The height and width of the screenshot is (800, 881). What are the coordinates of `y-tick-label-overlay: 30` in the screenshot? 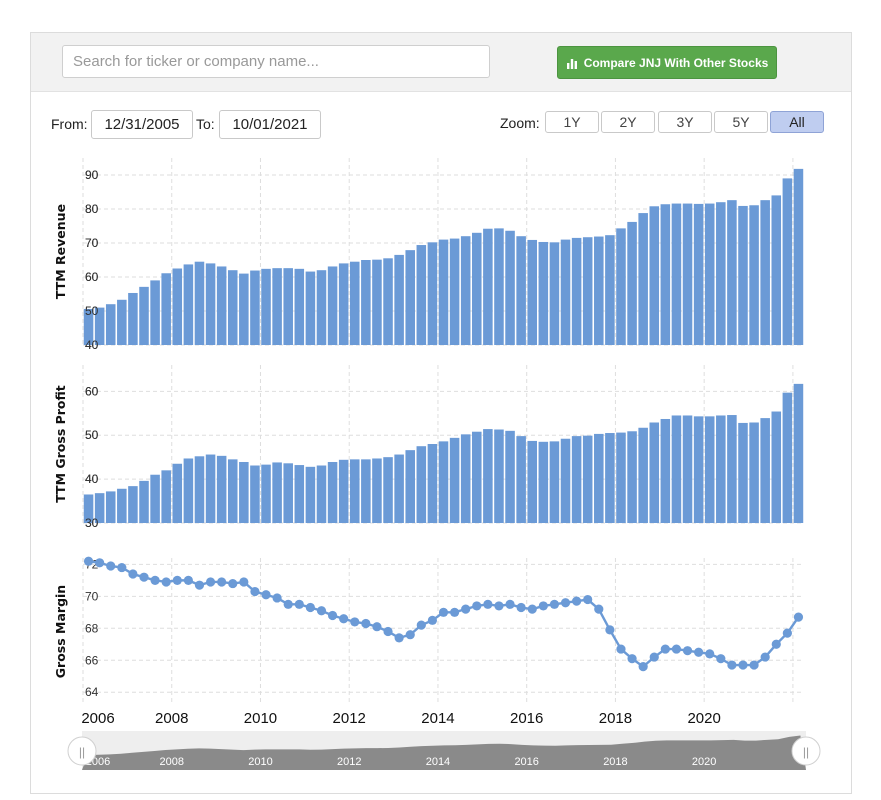 It's located at (92, 523).